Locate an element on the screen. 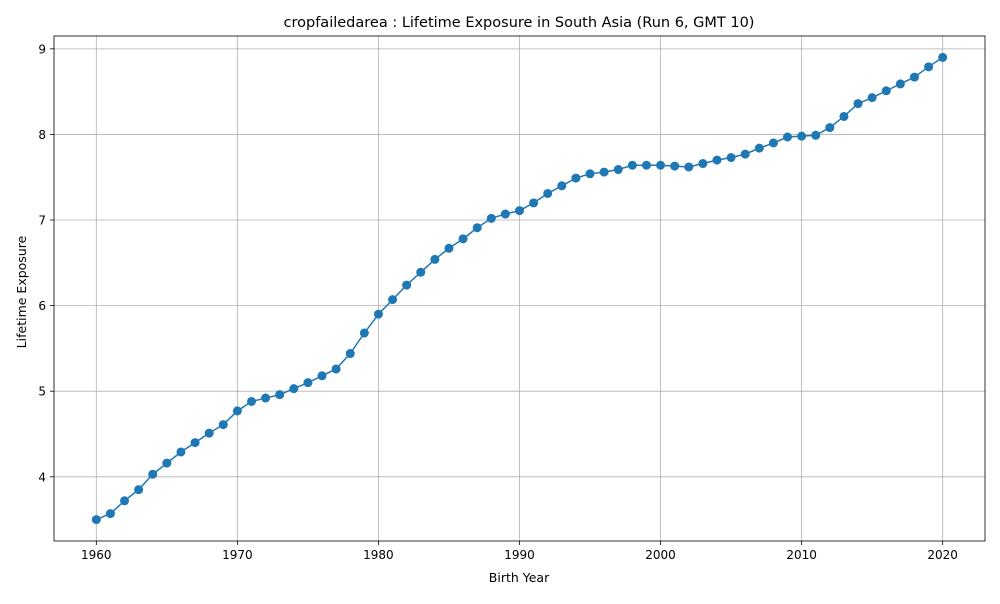 The width and height of the screenshot is (1000, 604). x-tick-label: 1960 is located at coordinates (96, 555).